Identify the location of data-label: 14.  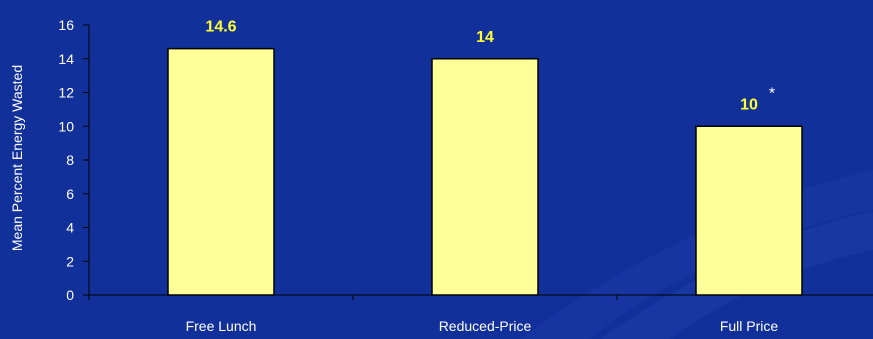
(485, 37).